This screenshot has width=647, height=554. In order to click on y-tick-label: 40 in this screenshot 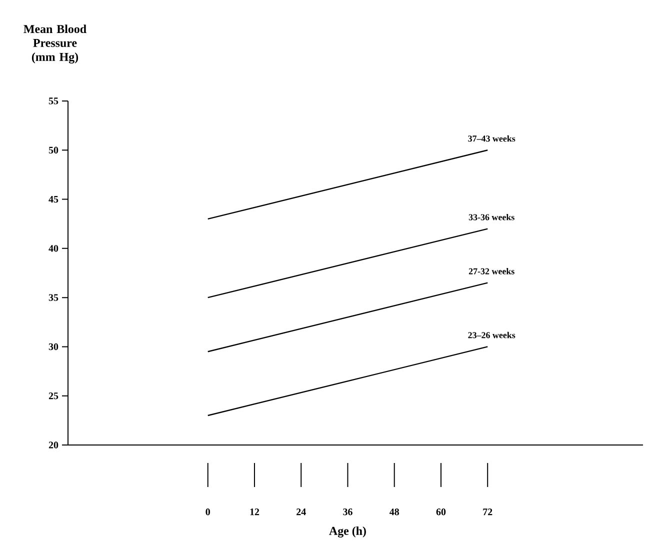, I will do `click(53, 248)`.